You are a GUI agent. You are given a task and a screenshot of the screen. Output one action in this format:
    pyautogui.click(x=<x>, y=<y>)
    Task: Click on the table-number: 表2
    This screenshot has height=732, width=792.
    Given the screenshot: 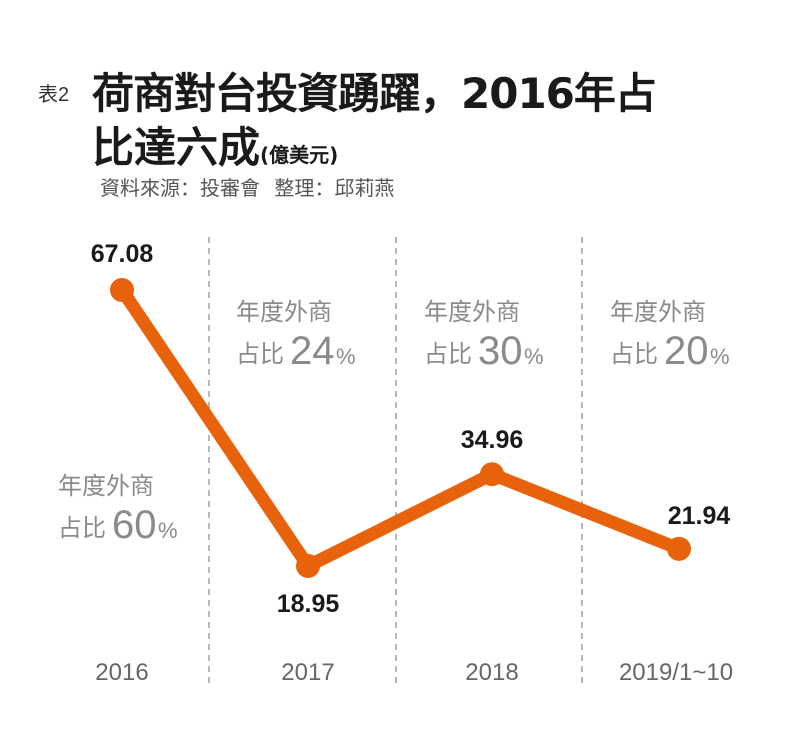 What is the action you would take?
    pyautogui.click(x=54, y=95)
    